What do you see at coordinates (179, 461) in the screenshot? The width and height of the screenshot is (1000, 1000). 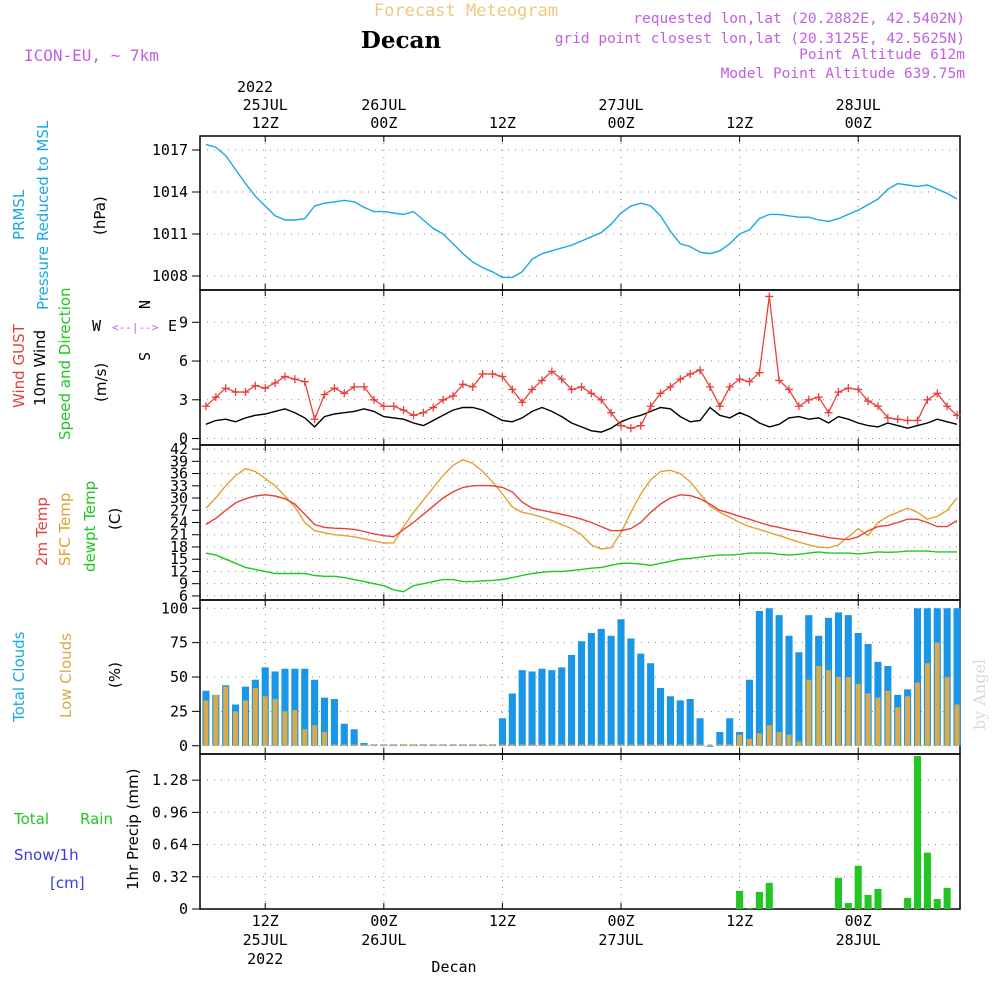 I see `temp-ytick-label: 39` at bounding box center [179, 461].